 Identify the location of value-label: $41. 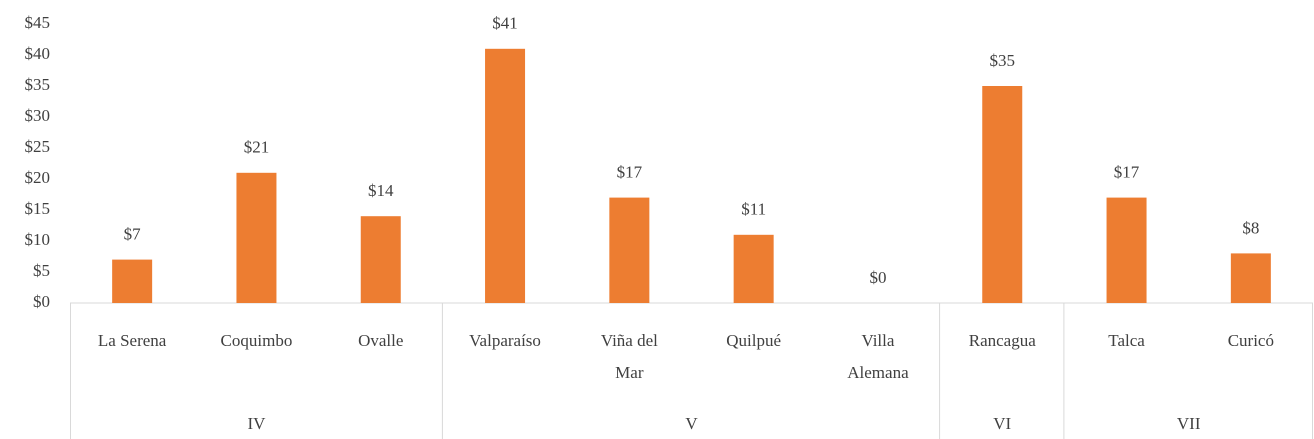
(505, 23).